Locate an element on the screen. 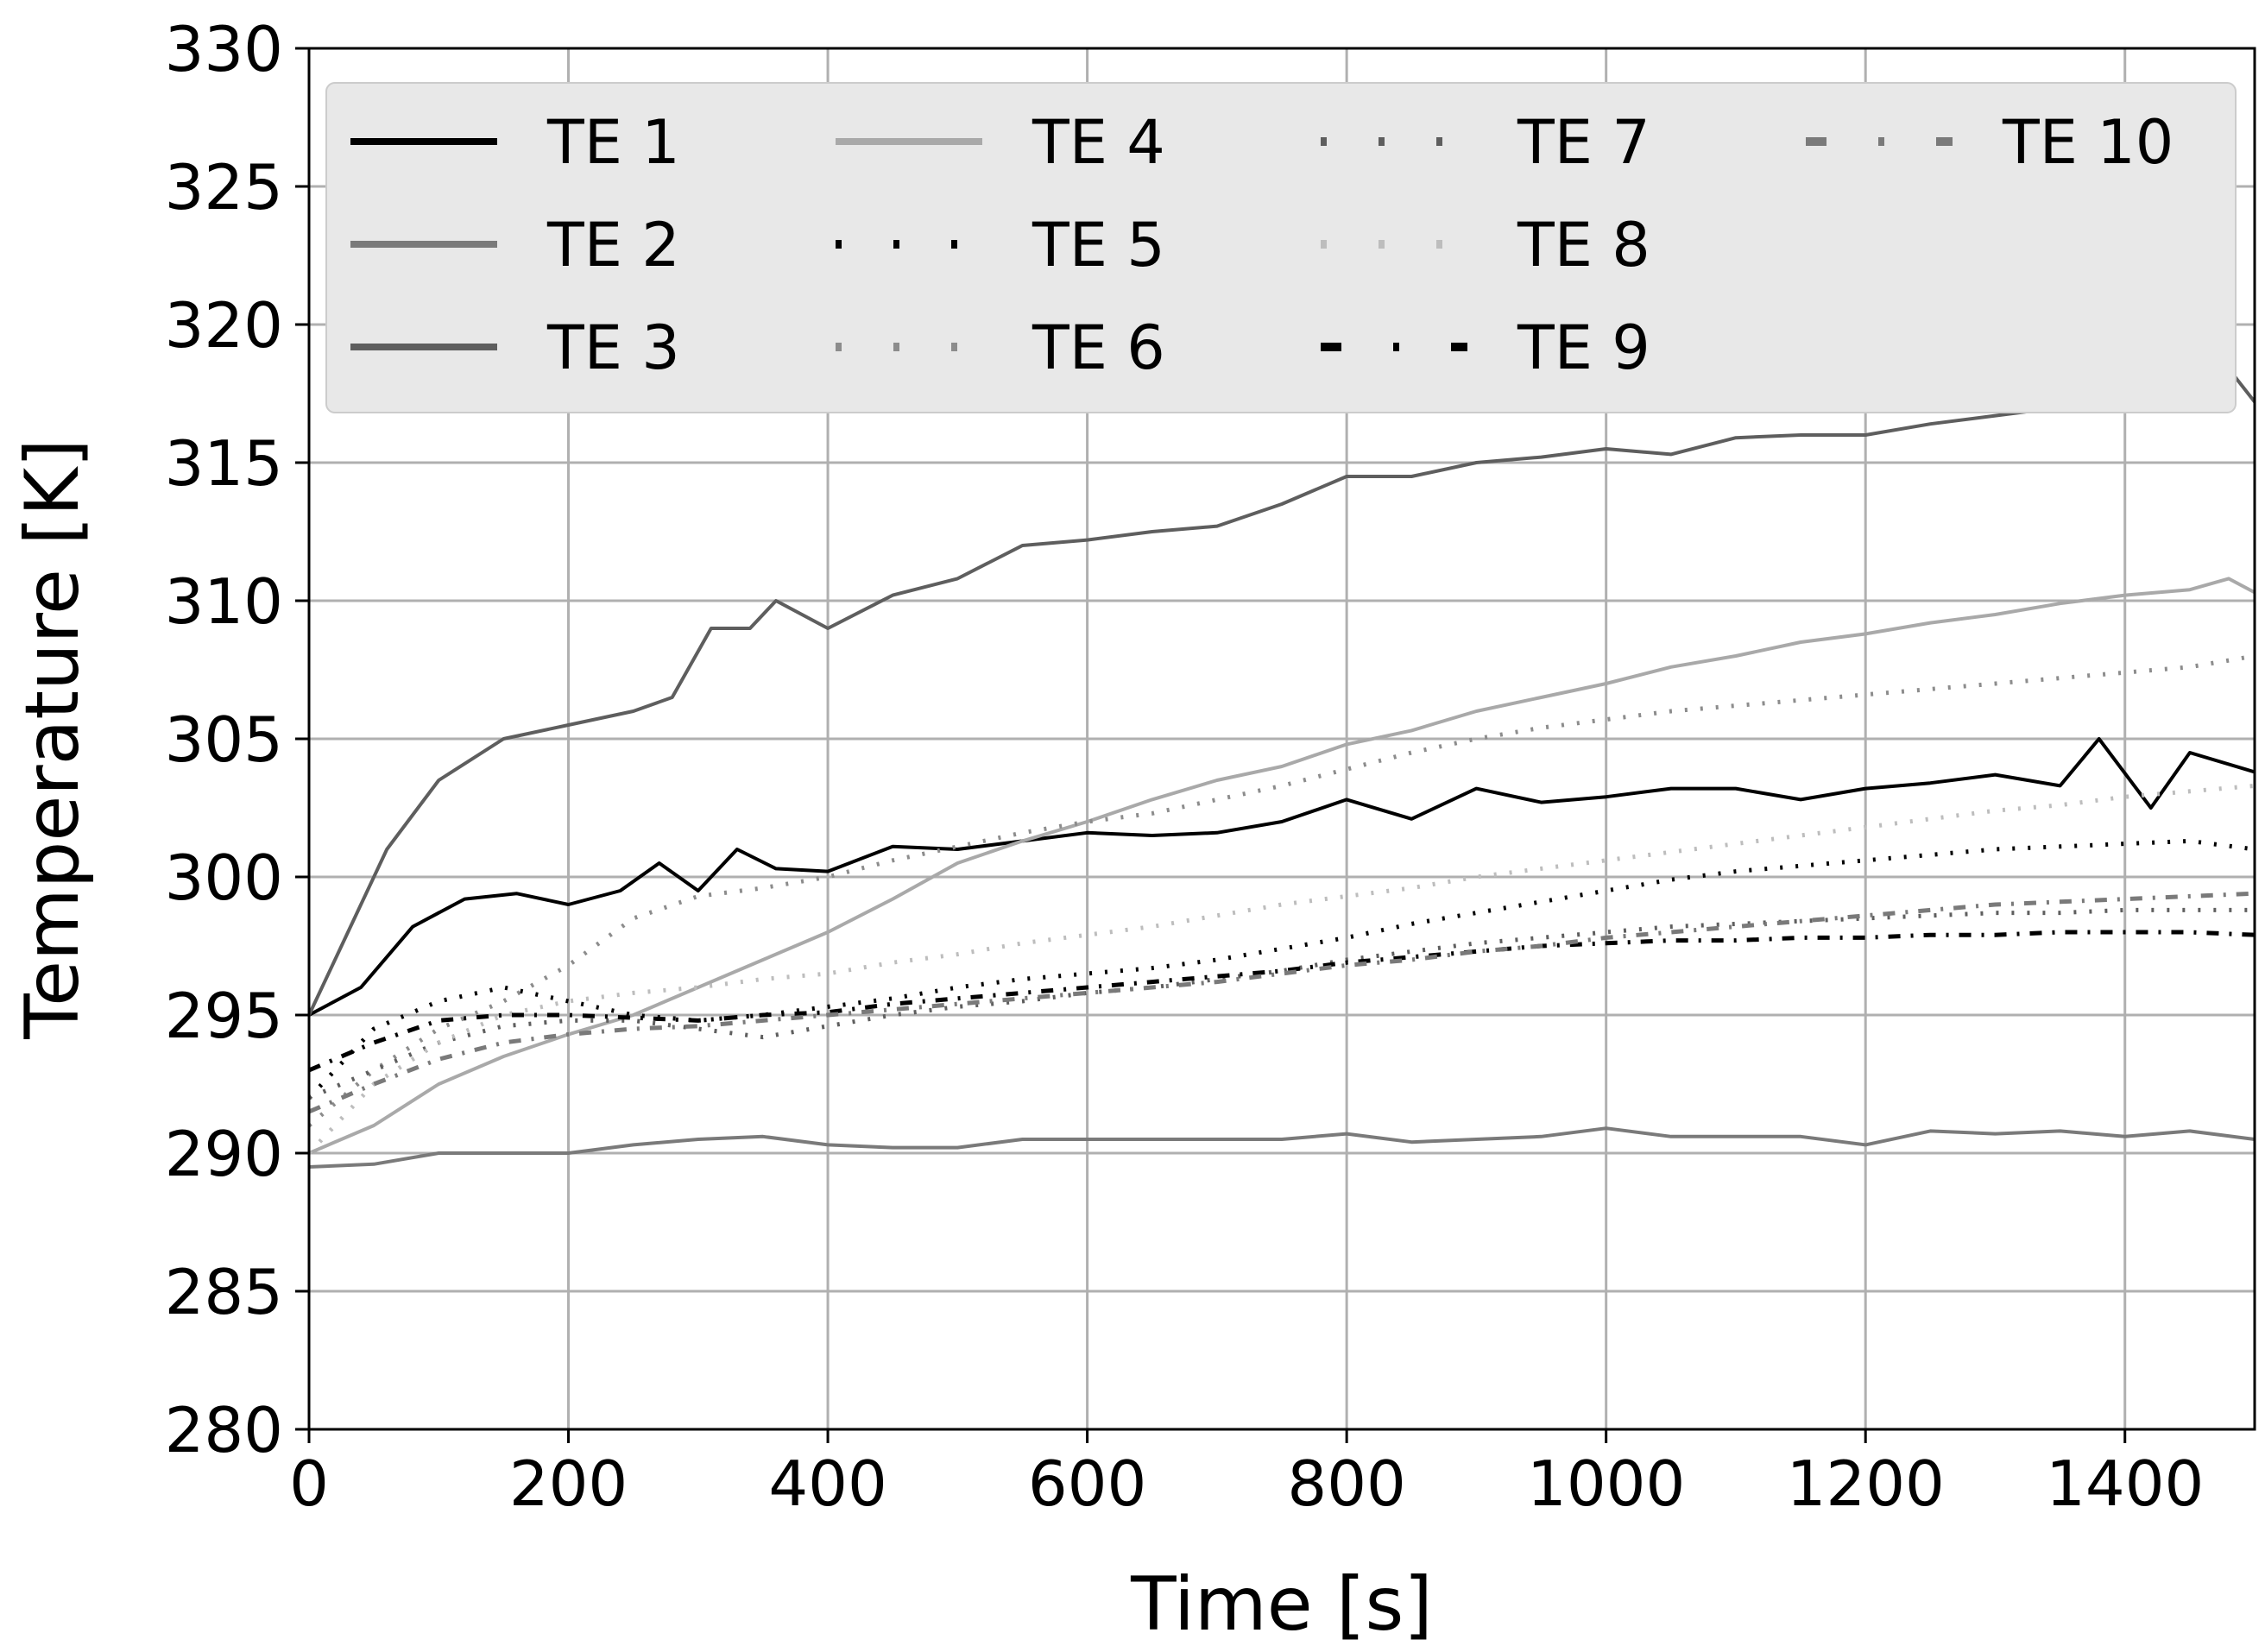  y-tick-label: 305 is located at coordinates (224, 739).